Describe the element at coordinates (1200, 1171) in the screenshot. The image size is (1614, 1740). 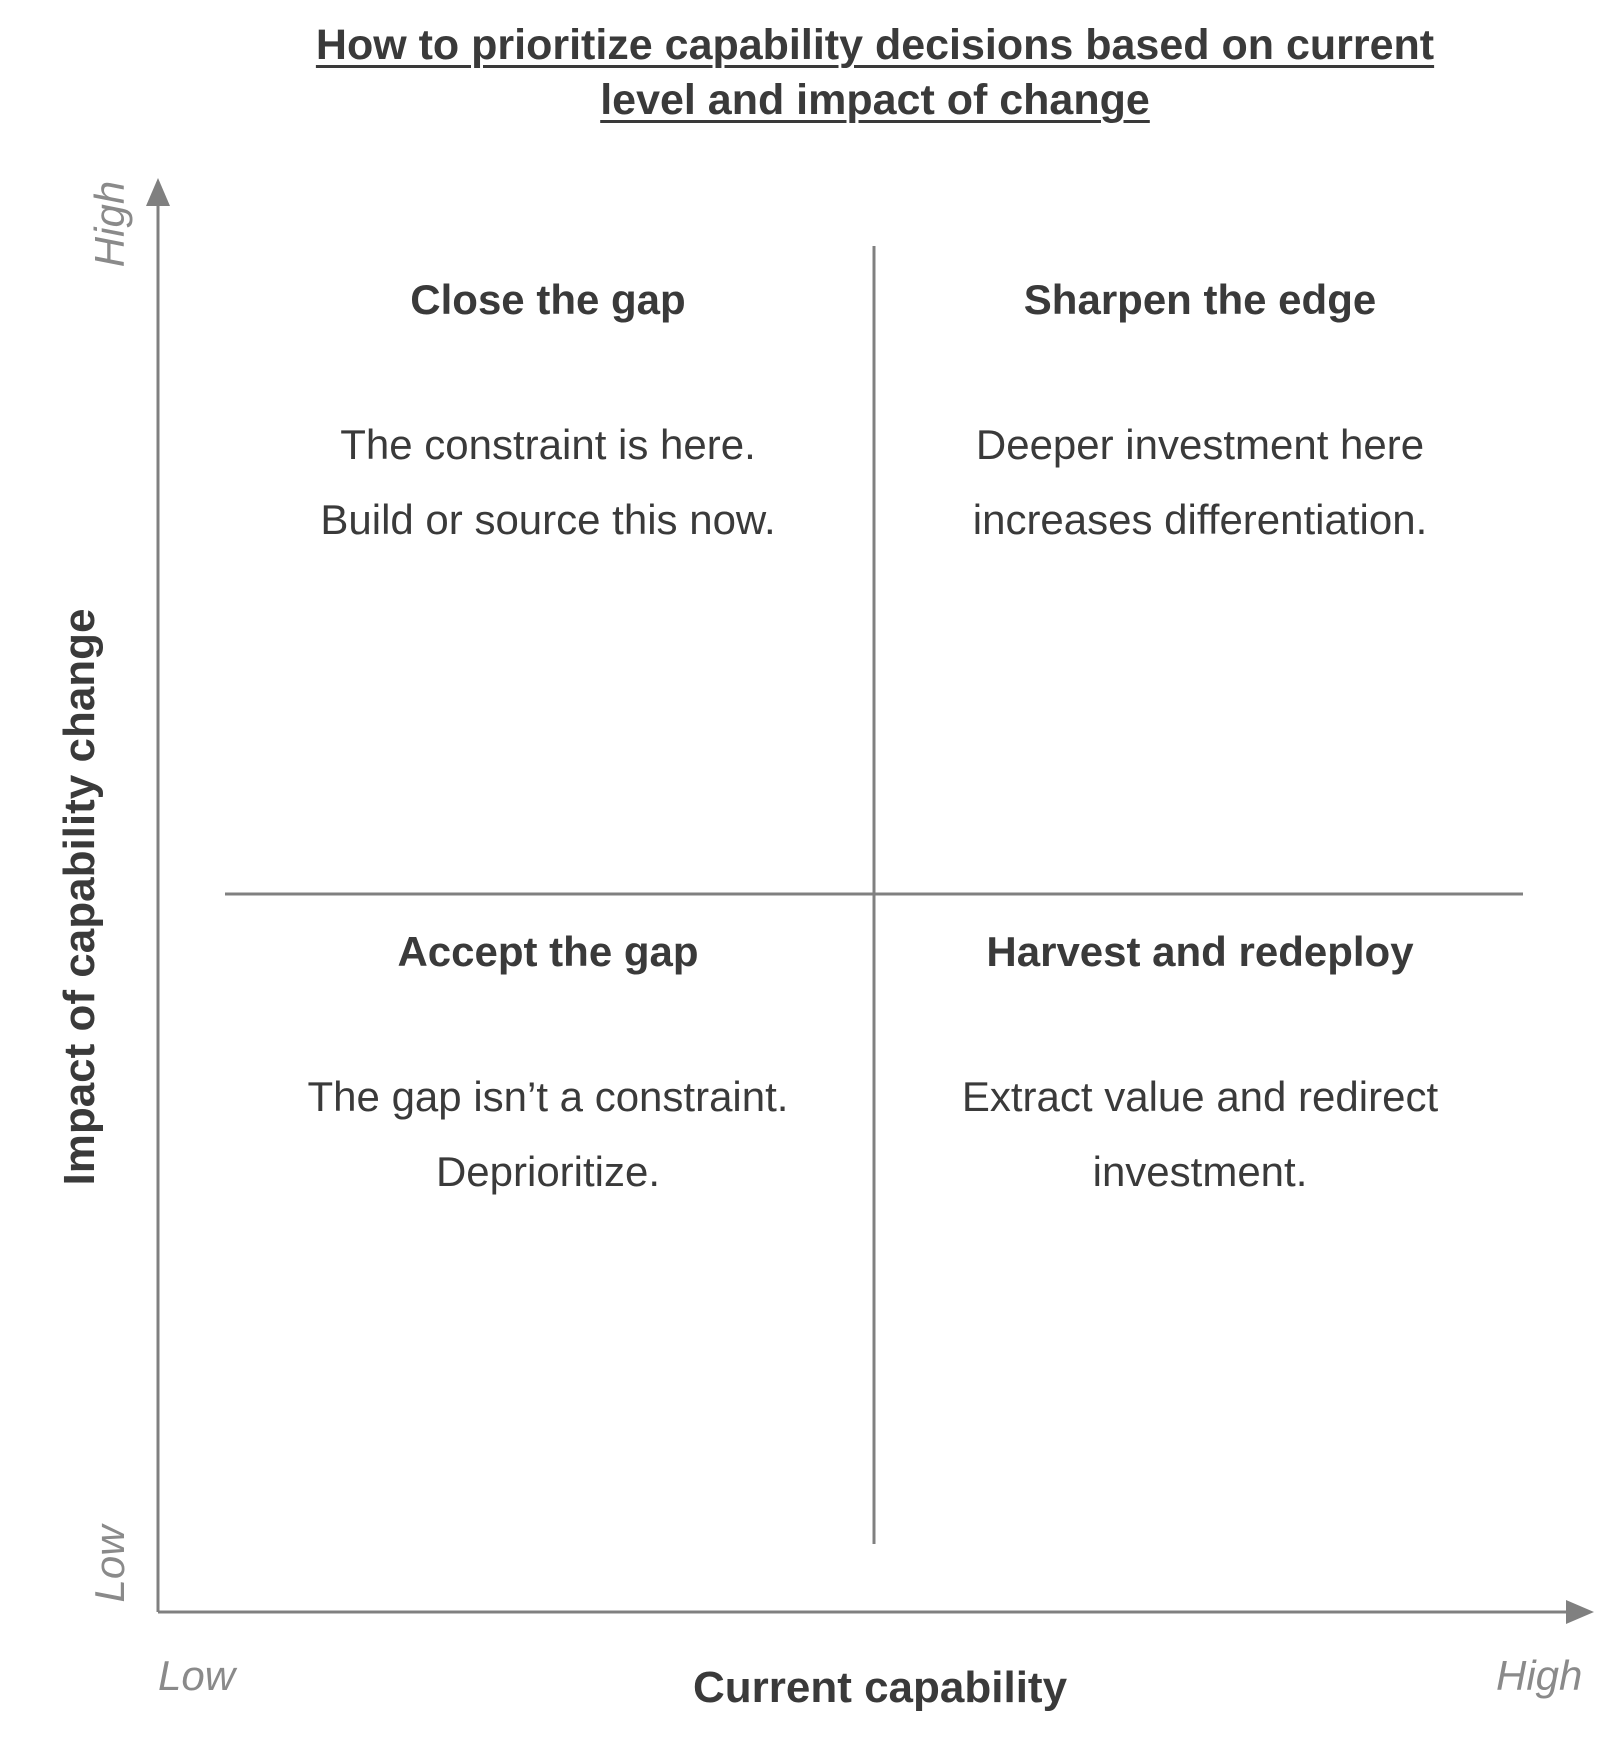
I see `description-line-2: investment.` at that location.